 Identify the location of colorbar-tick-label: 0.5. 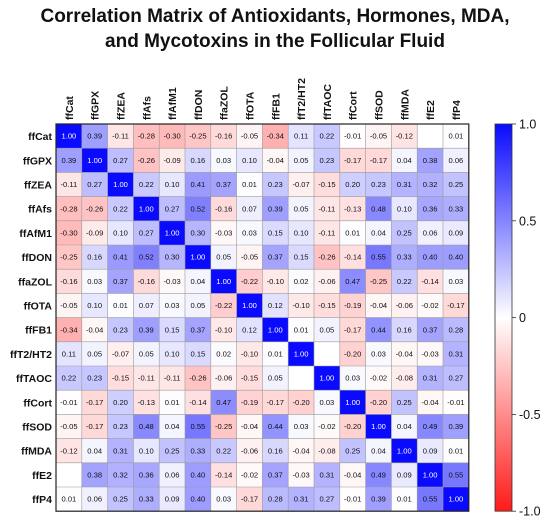
(527, 221).